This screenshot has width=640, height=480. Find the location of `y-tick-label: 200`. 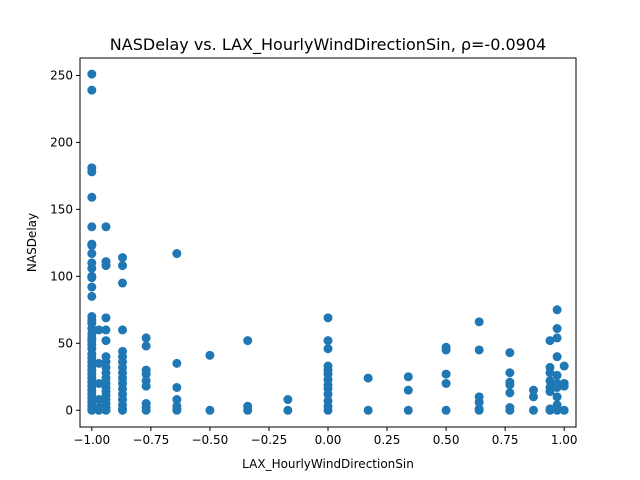

y-tick-label: 200 is located at coordinates (61, 142).